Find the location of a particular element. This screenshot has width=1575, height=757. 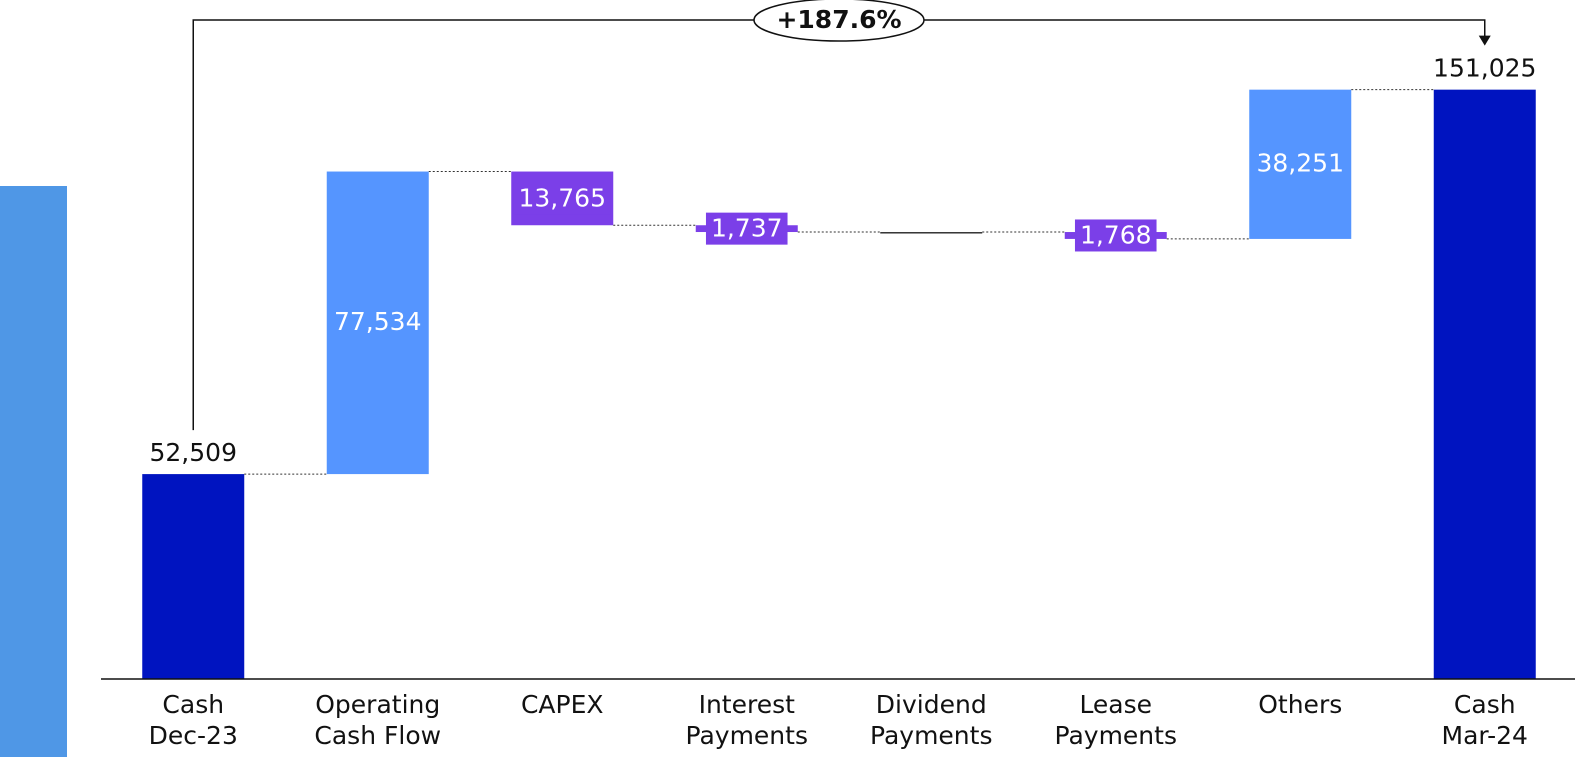

x-tick-label: Dividend is located at coordinates (931, 704).